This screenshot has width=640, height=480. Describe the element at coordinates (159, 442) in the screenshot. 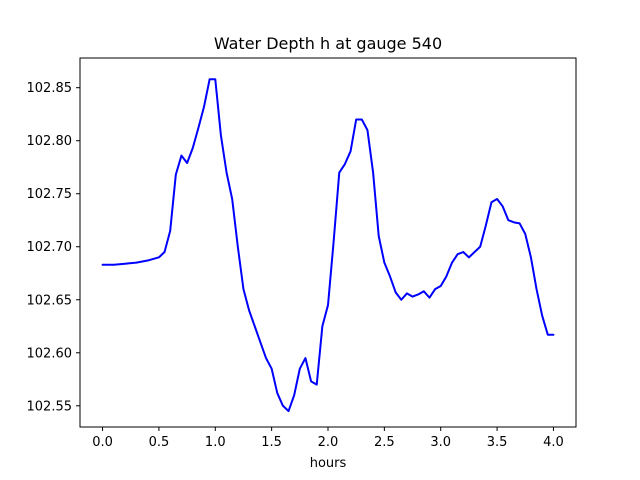

I see `x-tick-label: 0.5` at that location.